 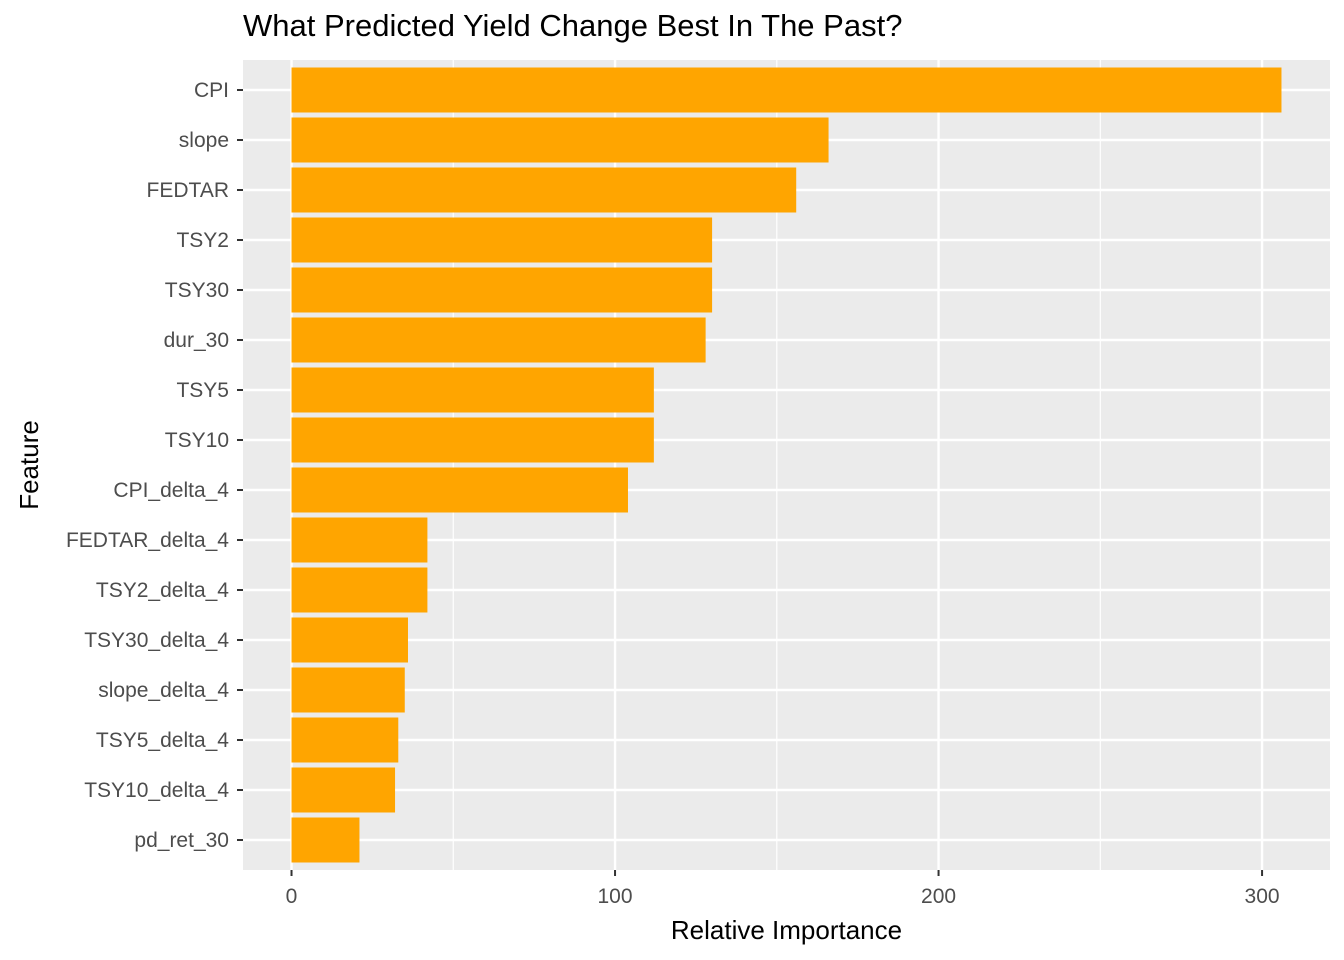 What do you see at coordinates (197, 440) in the screenshot?
I see `y-tick-label: TSY10` at bounding box center [197, 440].